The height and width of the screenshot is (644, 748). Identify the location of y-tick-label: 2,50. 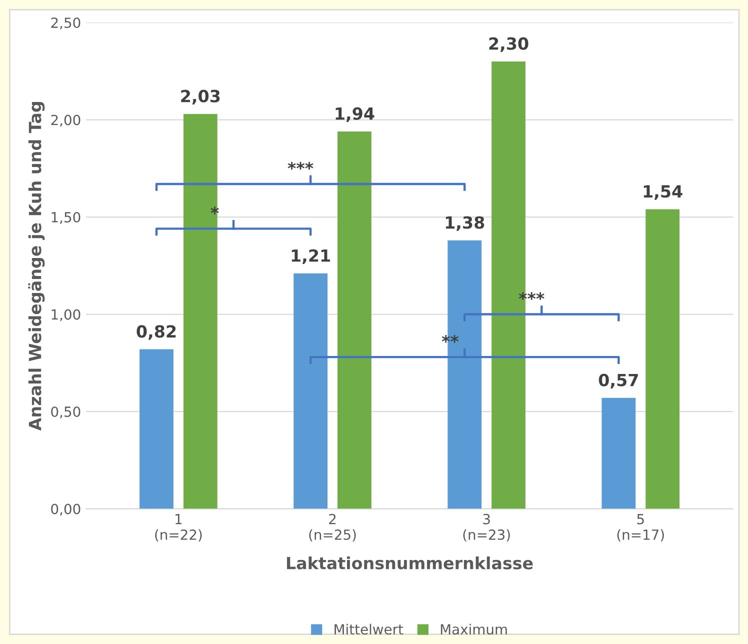
(65, 24).